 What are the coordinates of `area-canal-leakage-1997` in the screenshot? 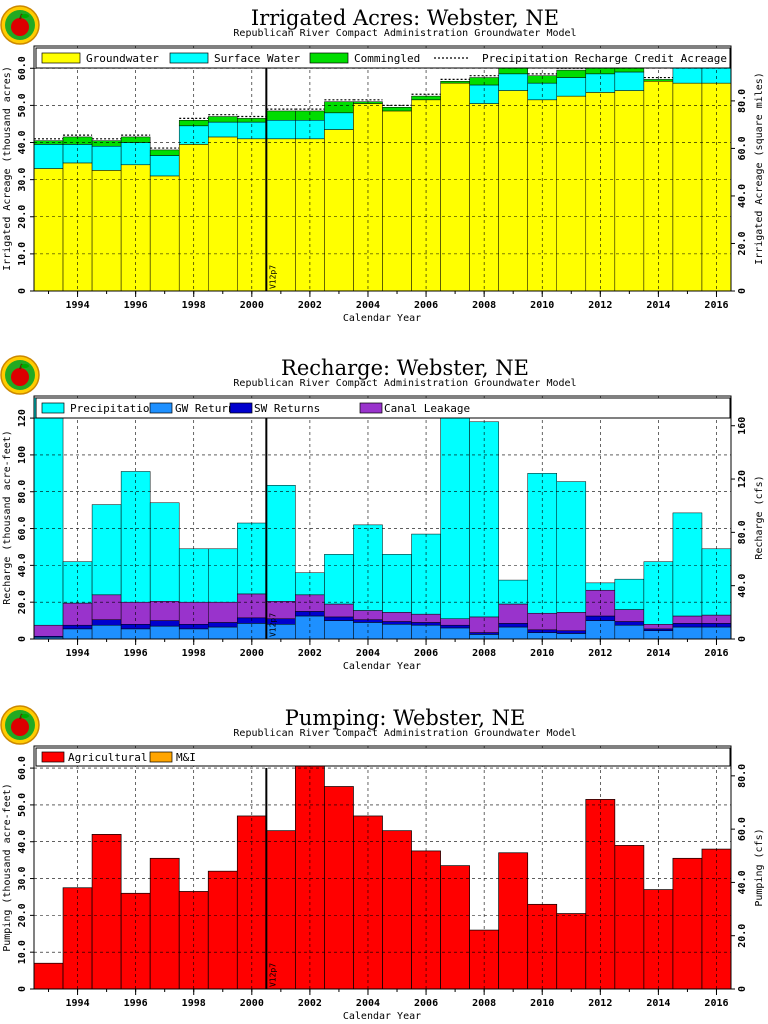 It's located at (164, 611).